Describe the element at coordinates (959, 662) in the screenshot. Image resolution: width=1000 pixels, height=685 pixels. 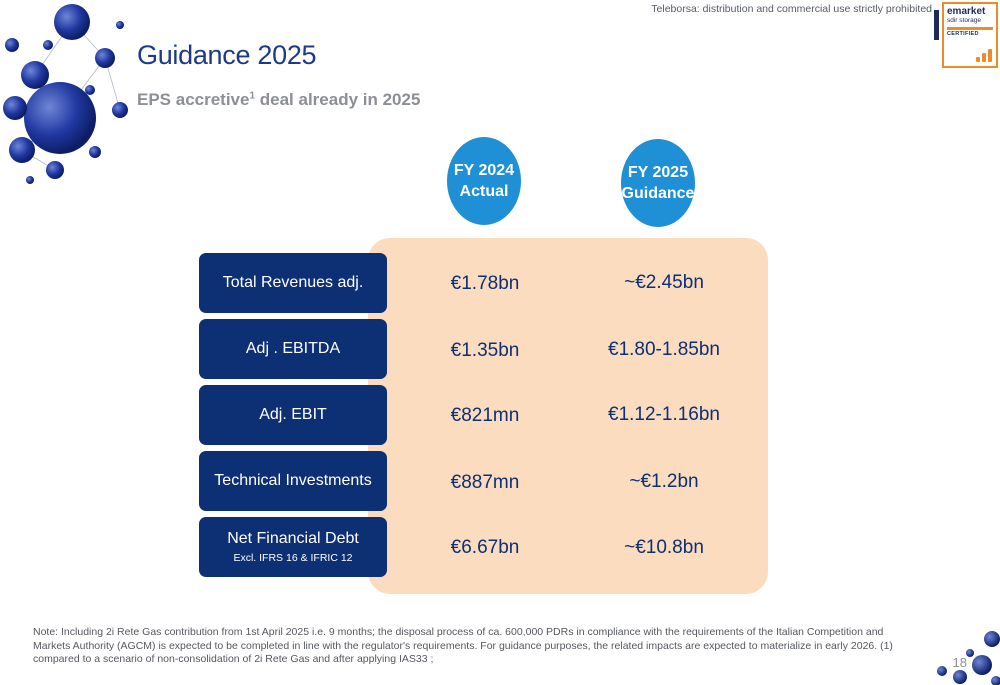
I see `page-number: 18` at that location.